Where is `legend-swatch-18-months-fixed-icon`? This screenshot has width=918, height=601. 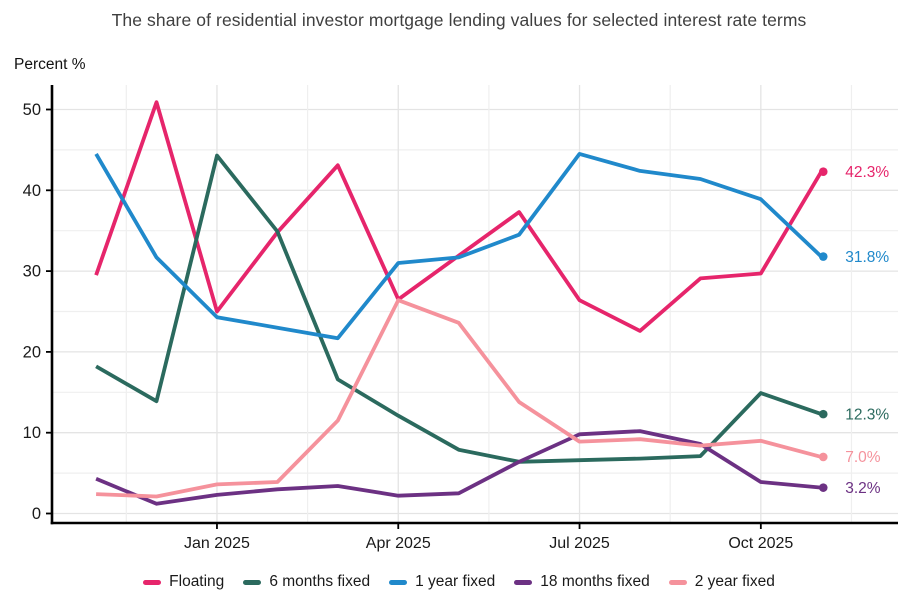
legend-swatch-18-months-fixed-icon is located at coordinates (523, 582).